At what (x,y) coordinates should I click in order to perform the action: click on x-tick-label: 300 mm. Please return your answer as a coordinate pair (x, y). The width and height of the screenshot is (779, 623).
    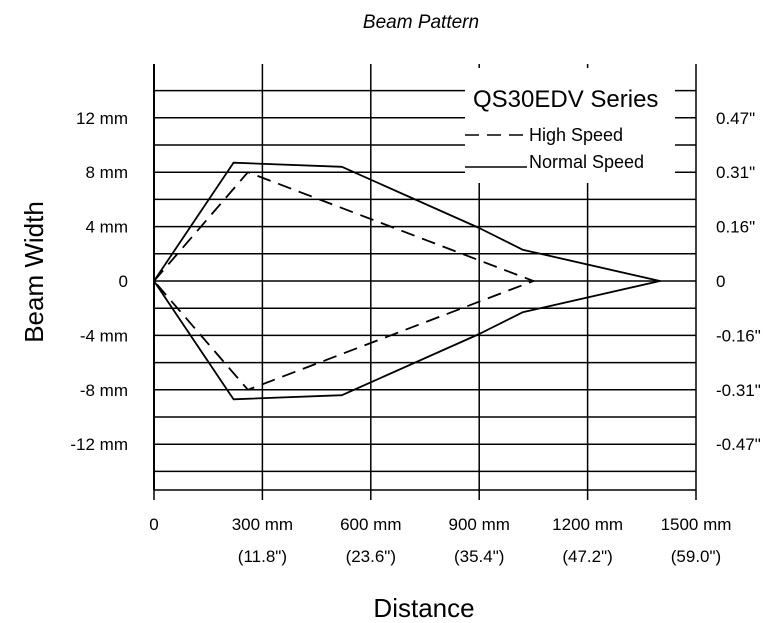
    Looking at the image, I should click on (262, 524).